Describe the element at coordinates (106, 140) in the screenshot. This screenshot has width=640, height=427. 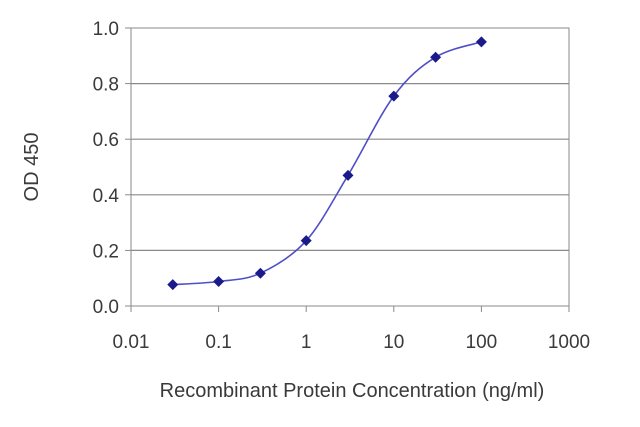
I see `y-tick-label: 0.6` at that location.